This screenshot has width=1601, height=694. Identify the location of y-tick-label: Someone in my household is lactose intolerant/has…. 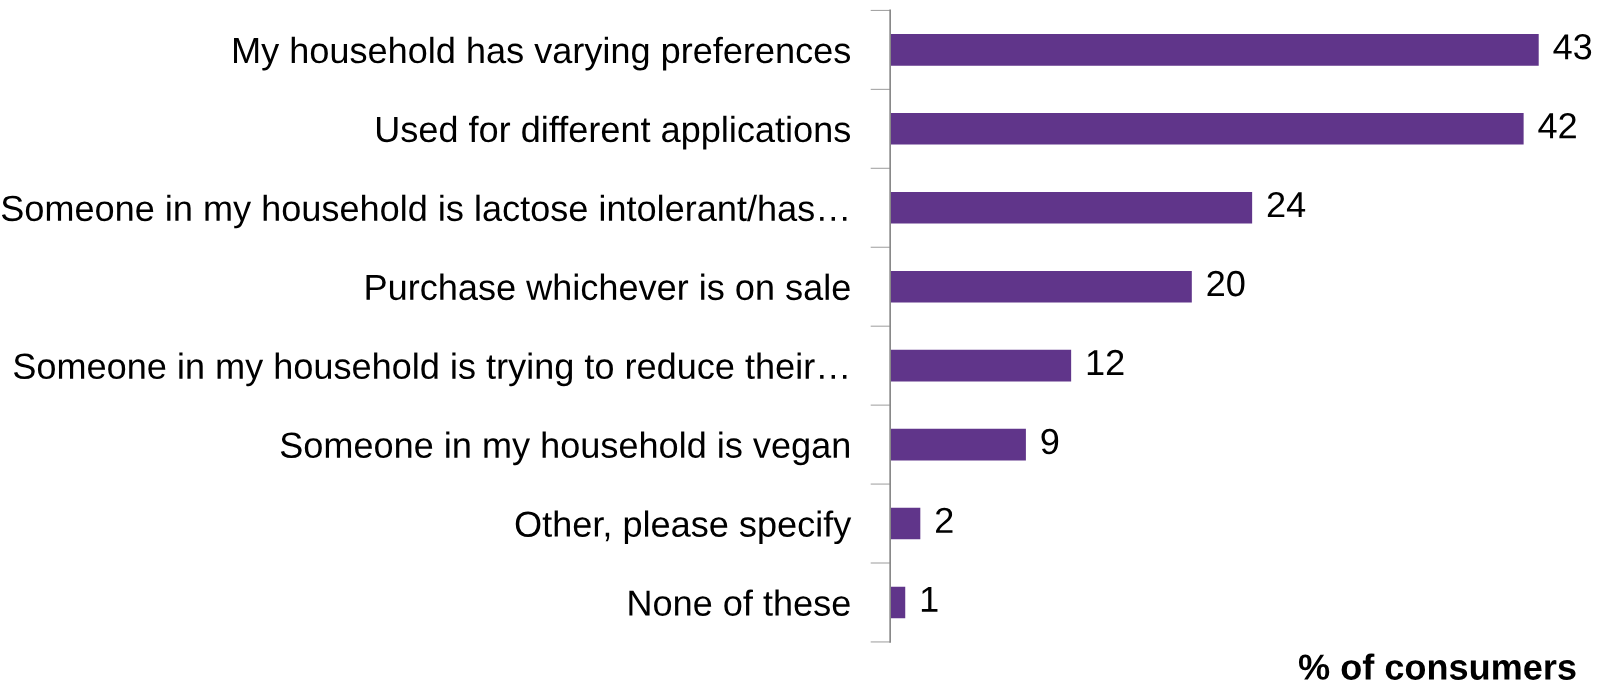
(424, 211).